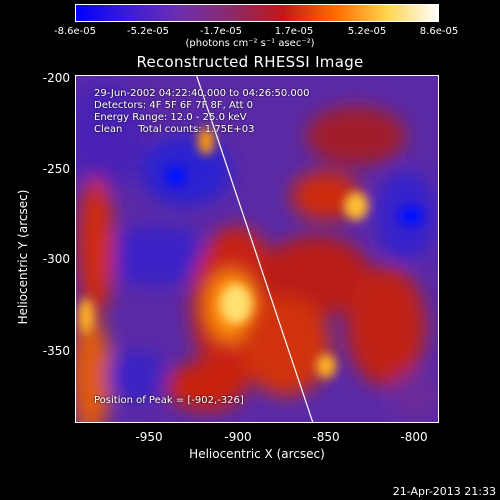 Image resolution: width=500 pixels, height=500 pixels. What do you see at coordinates (169, 400) in the screenshot?
I see `peak-position: Position of Peak = [-902,-326]` at bounding box center [169, 400].